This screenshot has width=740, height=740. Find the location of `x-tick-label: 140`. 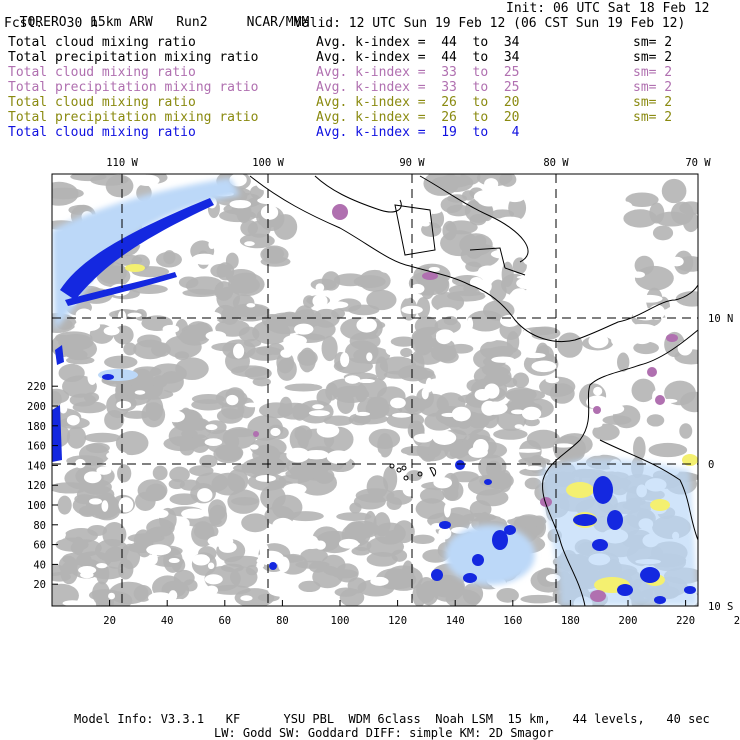

x-tick-label: 140 is located at coordinates (455, 621).